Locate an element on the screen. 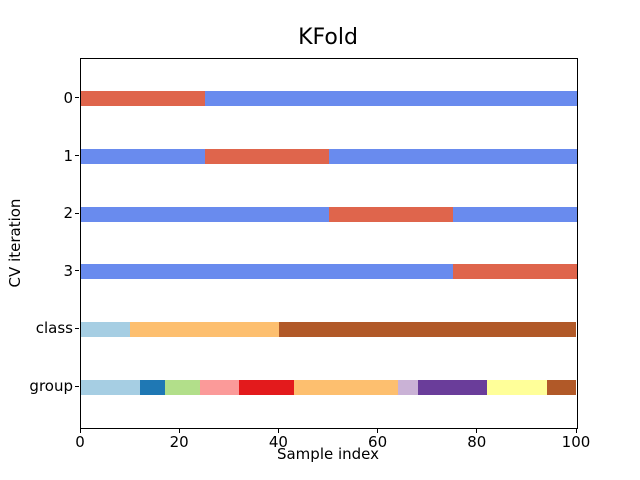  x-tick-label: 60 is located at coordinates (378, 442).